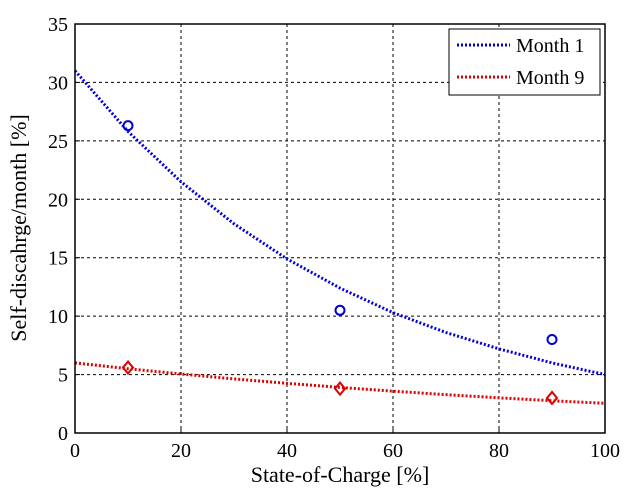 This screenshot has width=624, height=500. Describe the element at coordinates (64, 229) in the screenshot. I see `y-ticks: 0 5 10 15 20 25 30 35` at that location.